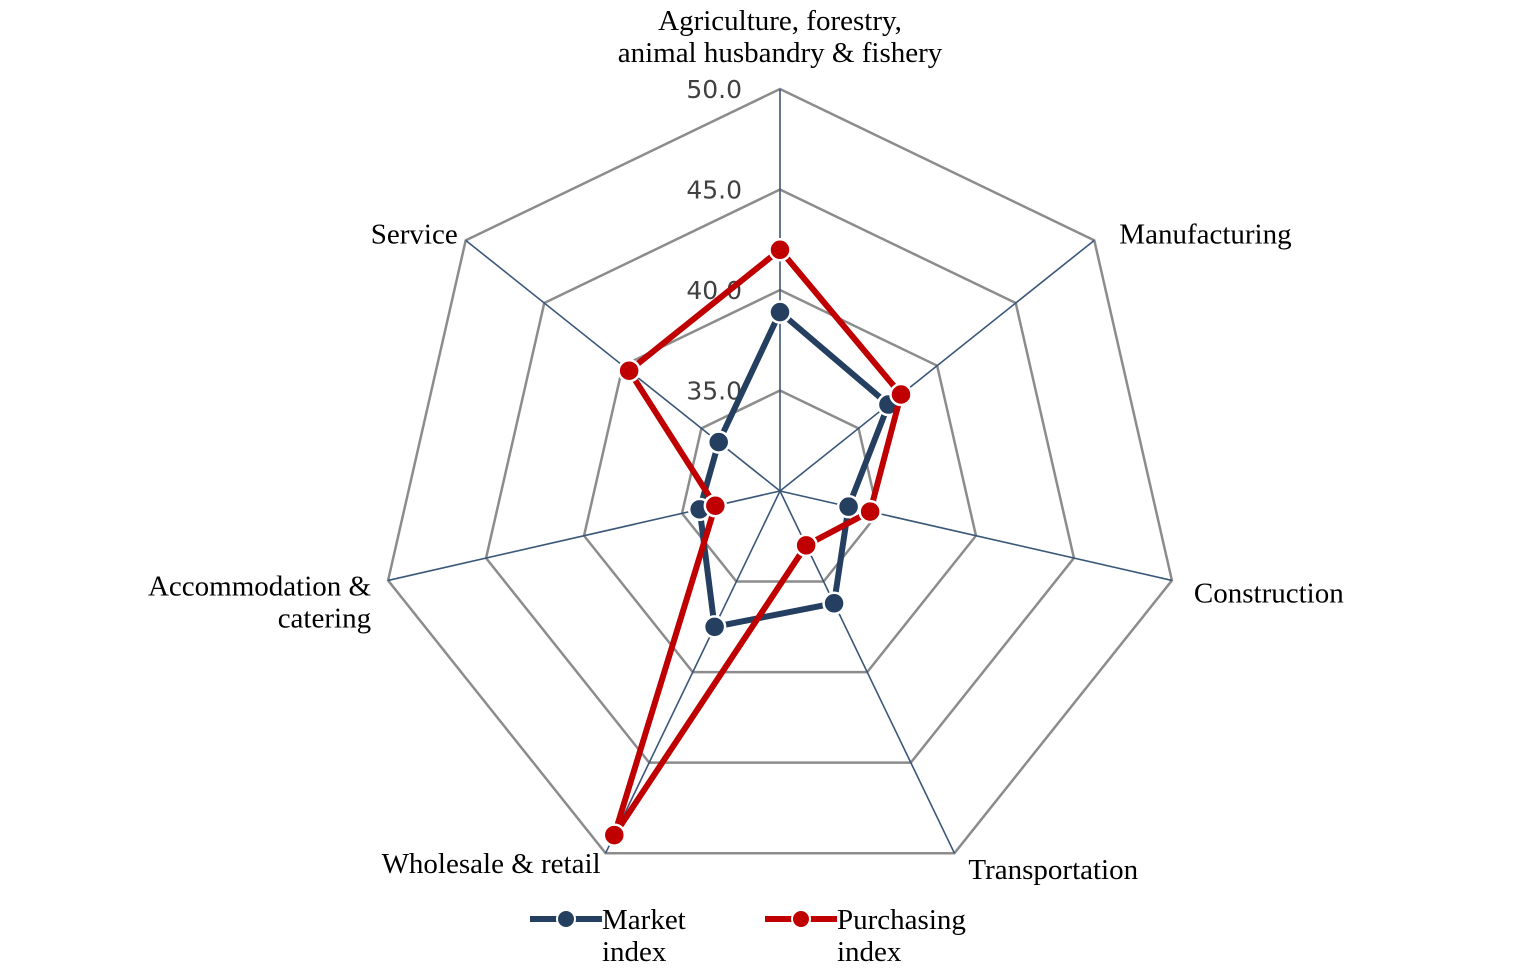 This screenshot has height=975, width=1540. What do you see at coordinates (1053, 870) in the screenshot?
I see `category-label: Transportation` at bounding box center [1053, 870].